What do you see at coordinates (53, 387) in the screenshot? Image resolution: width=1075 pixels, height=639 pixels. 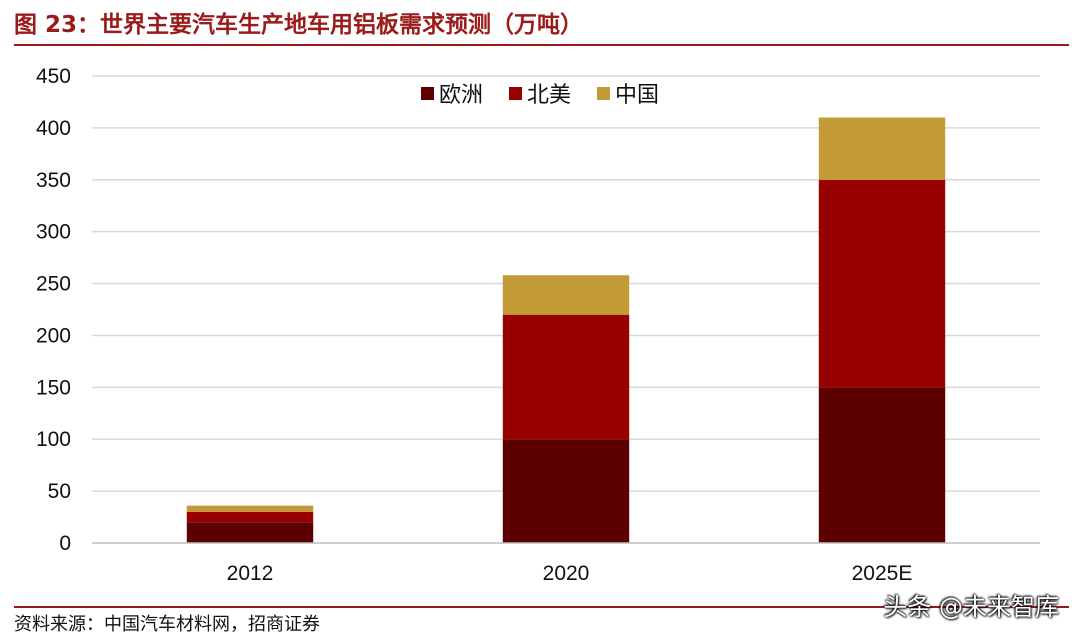 I see `y-tick-label: 150` at bounding box center [53, 387].